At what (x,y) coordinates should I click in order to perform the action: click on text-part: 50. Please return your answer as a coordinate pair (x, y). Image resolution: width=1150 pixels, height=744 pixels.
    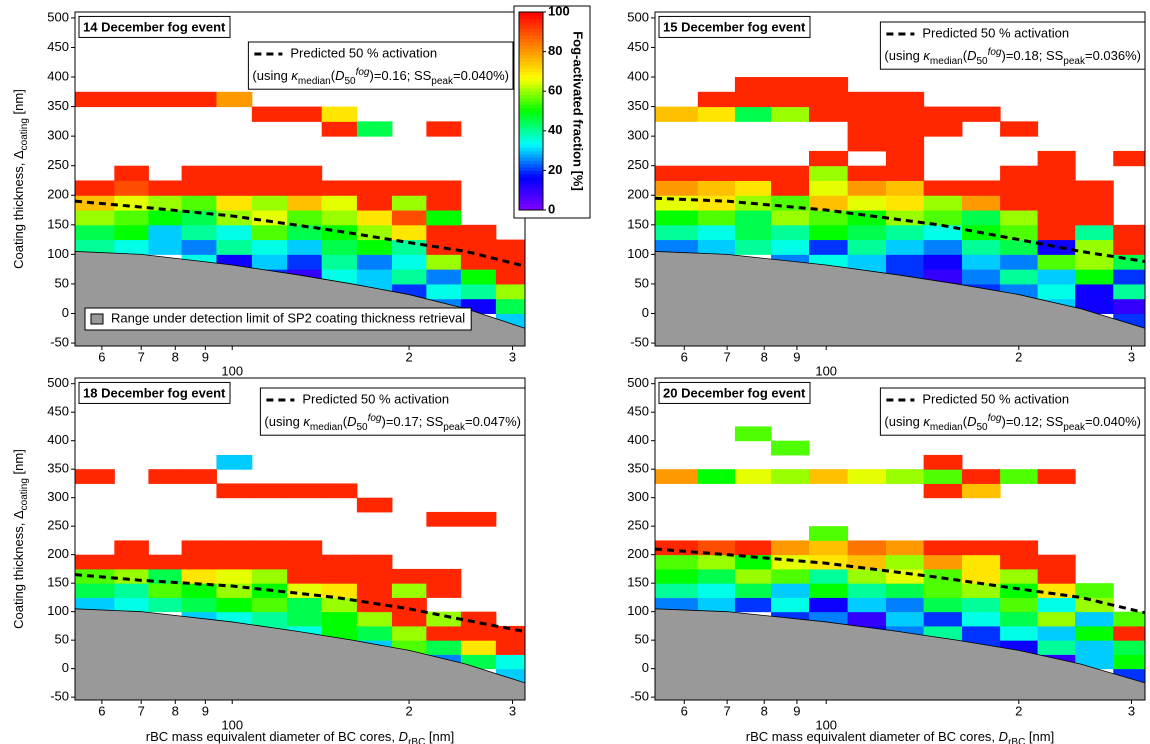
    Looking at the image, I should click on (350, 81).